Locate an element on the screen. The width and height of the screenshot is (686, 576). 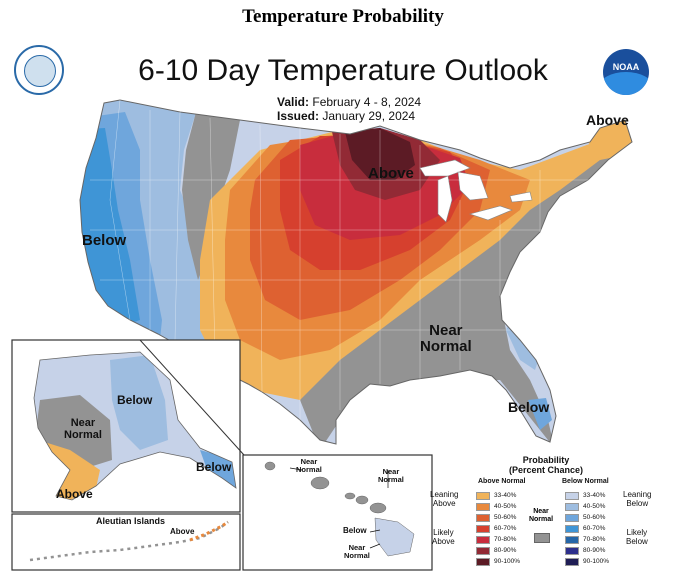
legend-near-normal-label: Near Normal is located at coordinates (541, 515).